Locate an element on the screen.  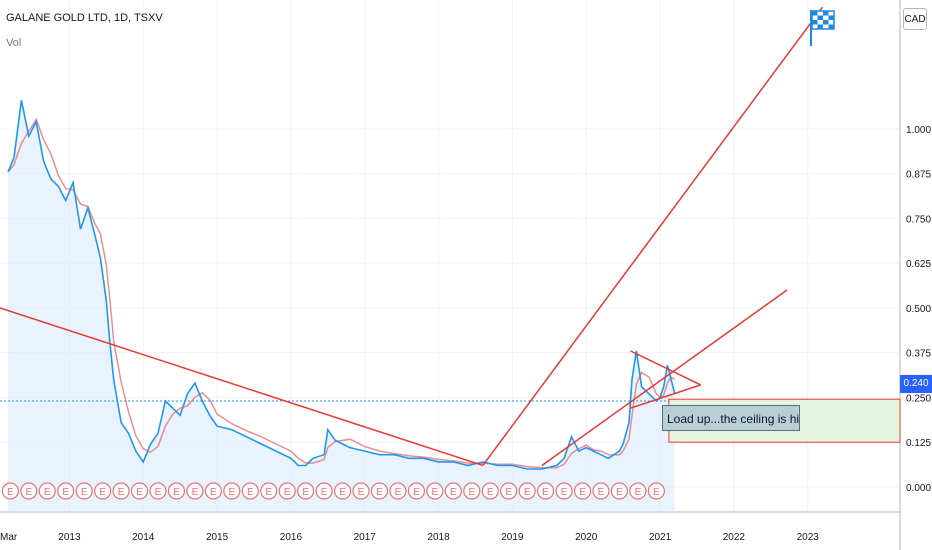
currency-button: CAD is located at coordinates (915, 19).